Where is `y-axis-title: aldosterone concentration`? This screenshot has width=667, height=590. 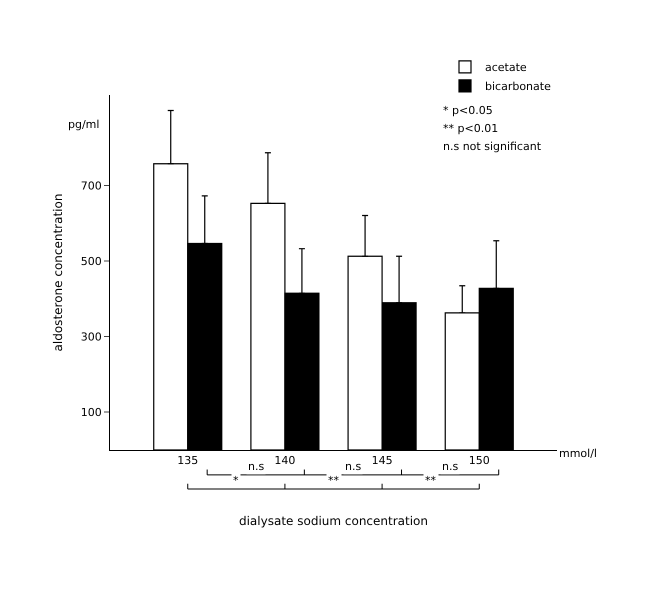 y-axis-title: aldosterone concentration is located at coordinates (58, 273).